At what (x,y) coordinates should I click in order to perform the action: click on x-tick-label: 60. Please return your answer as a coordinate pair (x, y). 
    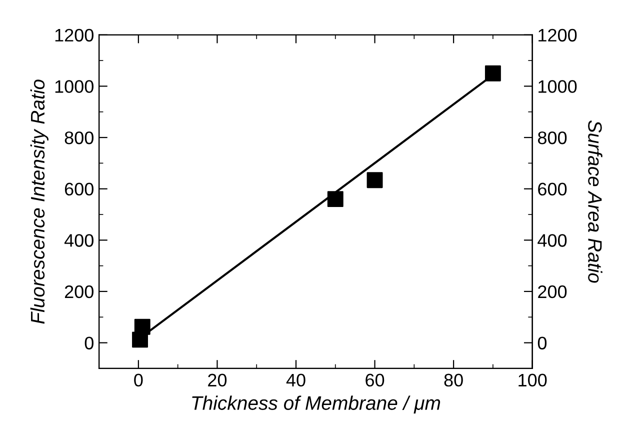
    Looking at the image, I should click on (375, 380).